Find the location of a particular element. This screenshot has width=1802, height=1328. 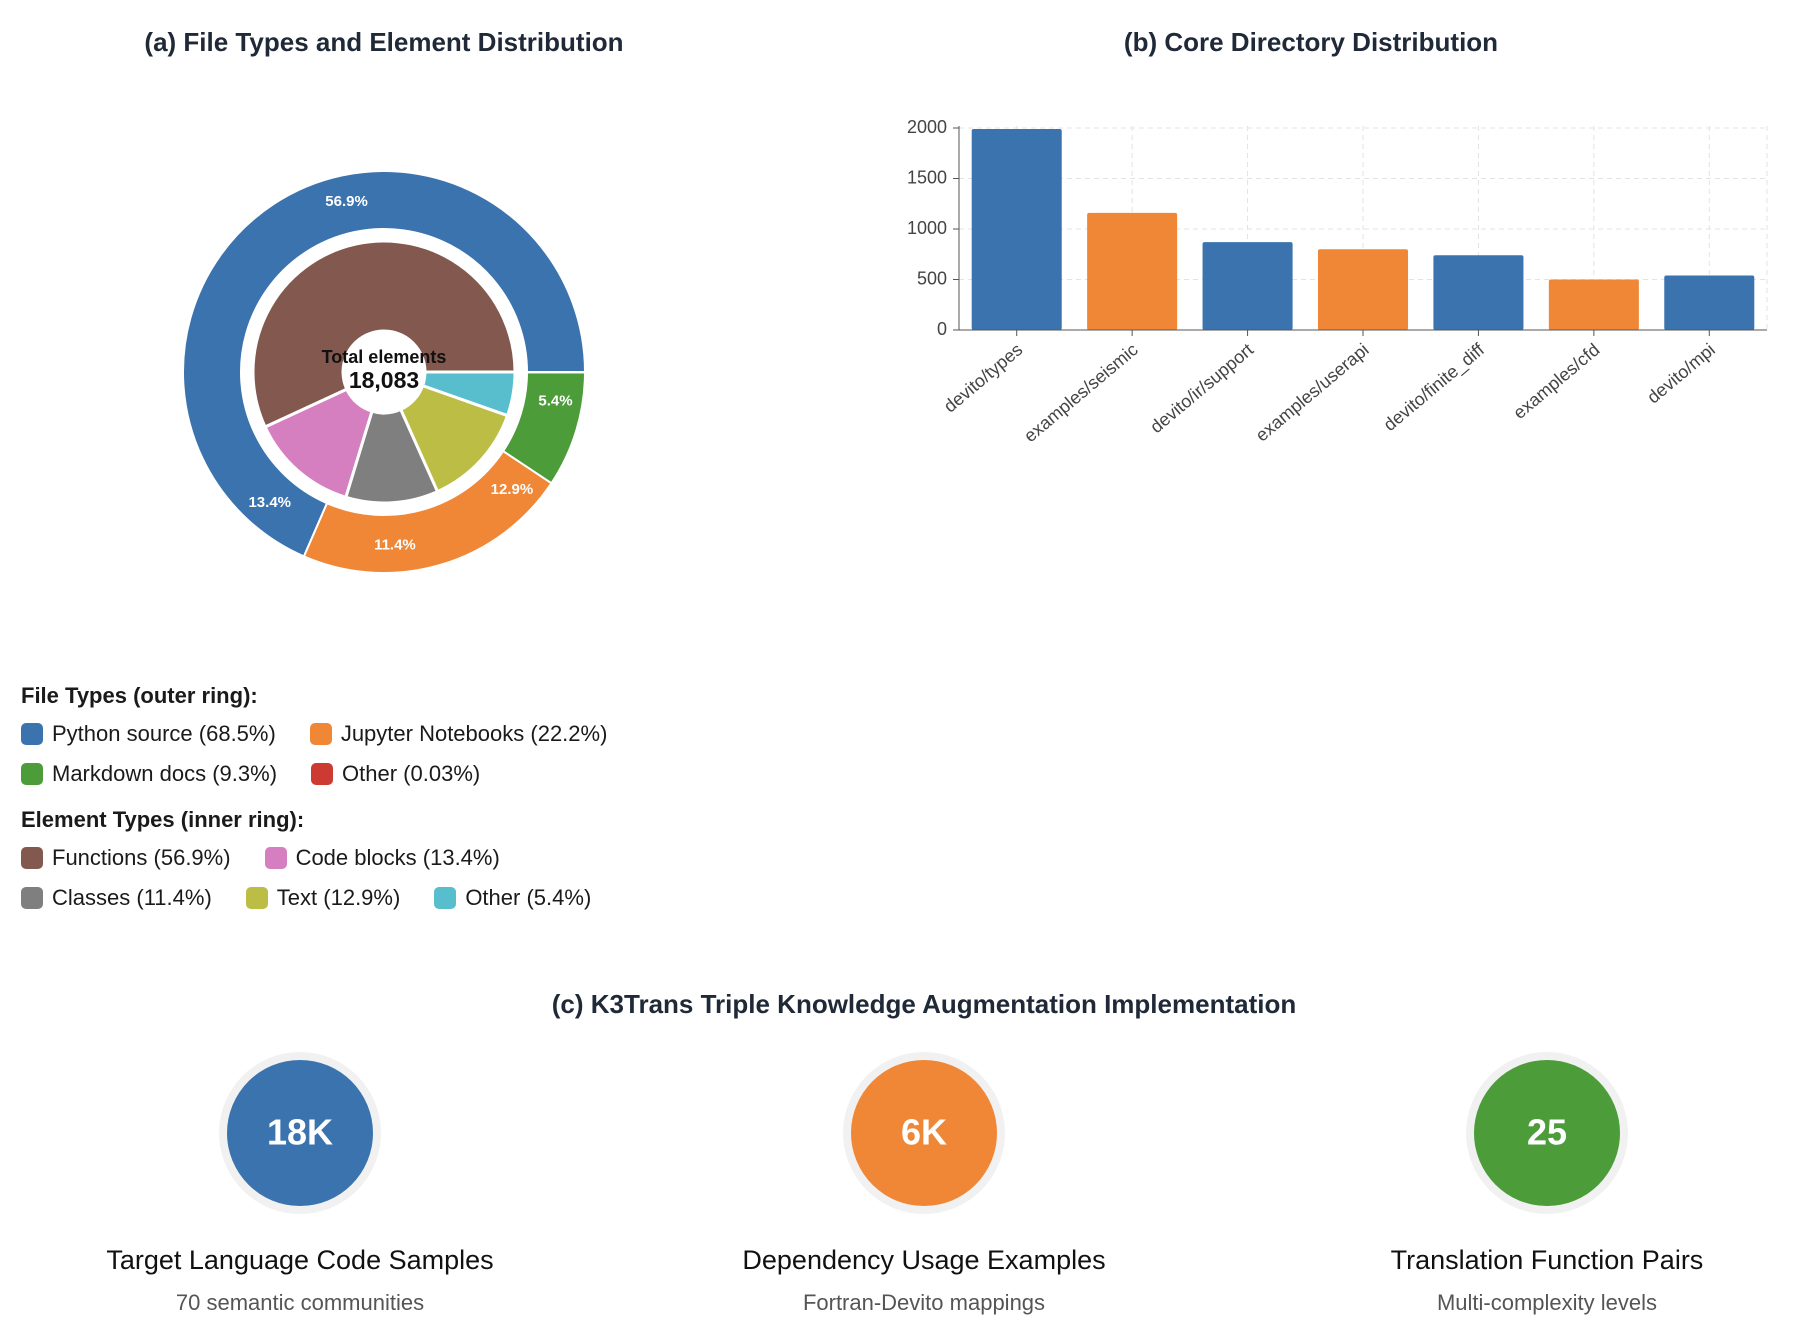

center-title: Total elements is located at coordinates (384, 357).